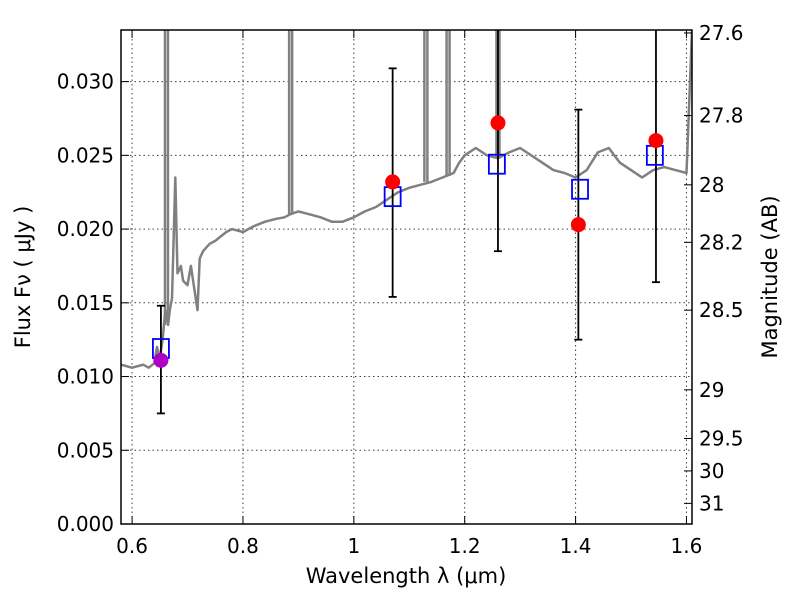 This screenshot has height=600, width=800. Describe the element at coordinates (711, 503) in the screenshot. I see `right-tick-label: 31` at that location.